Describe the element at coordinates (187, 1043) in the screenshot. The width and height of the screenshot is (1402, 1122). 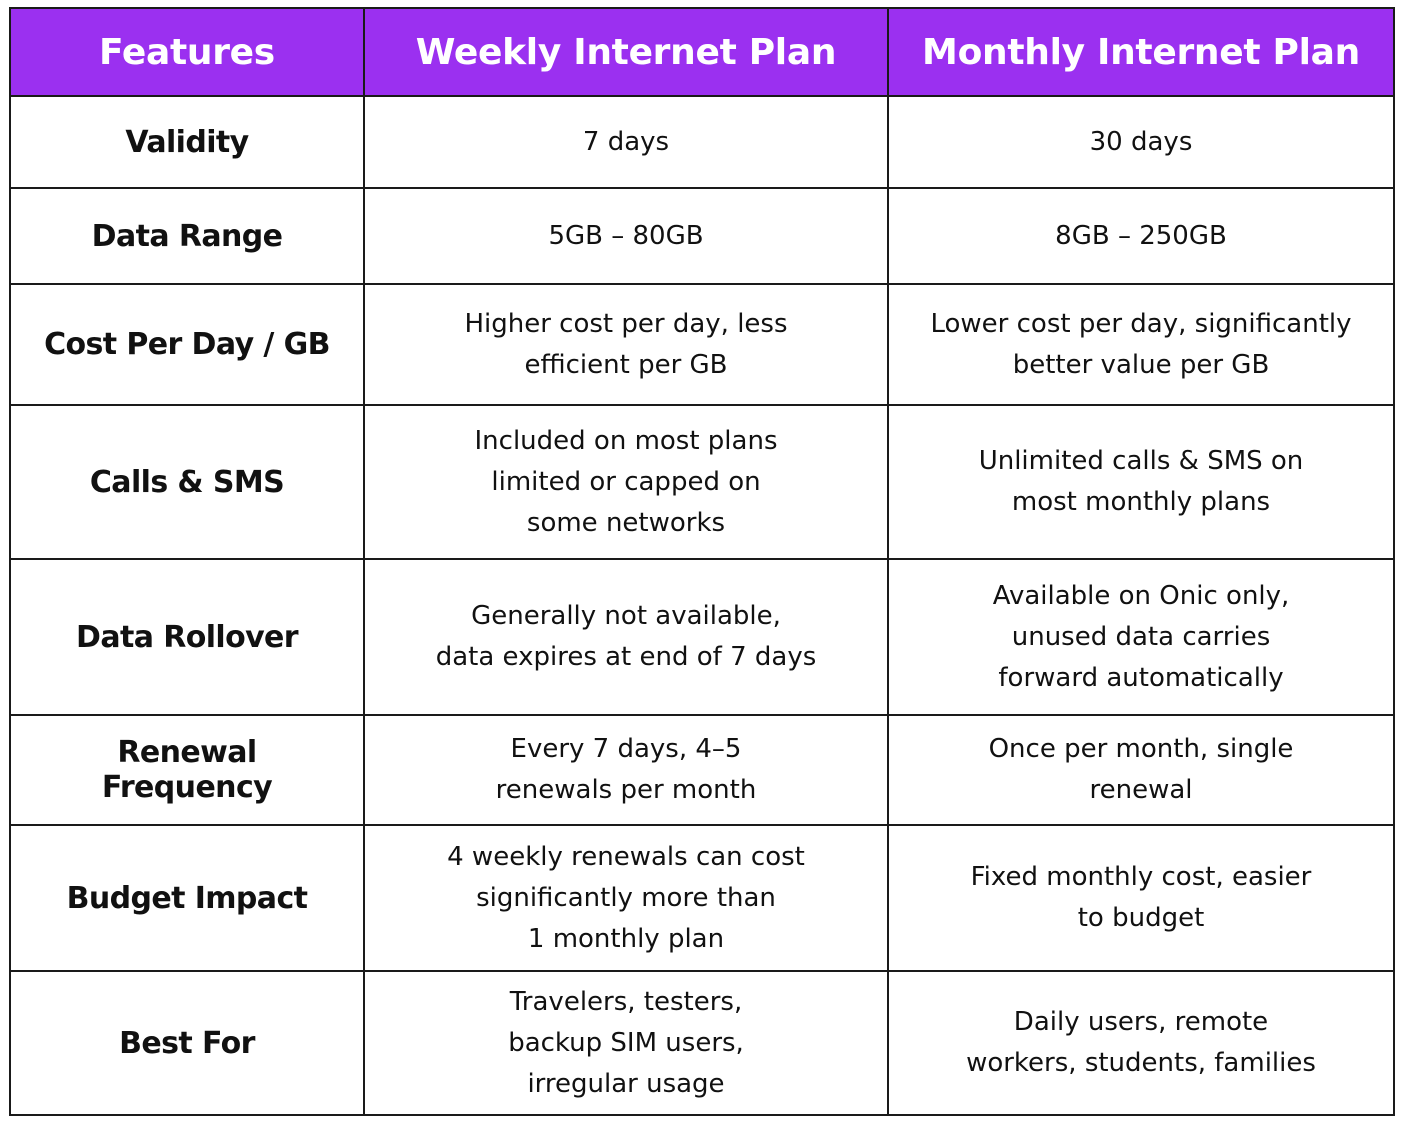
I see `feature-label: Best For` at that location.